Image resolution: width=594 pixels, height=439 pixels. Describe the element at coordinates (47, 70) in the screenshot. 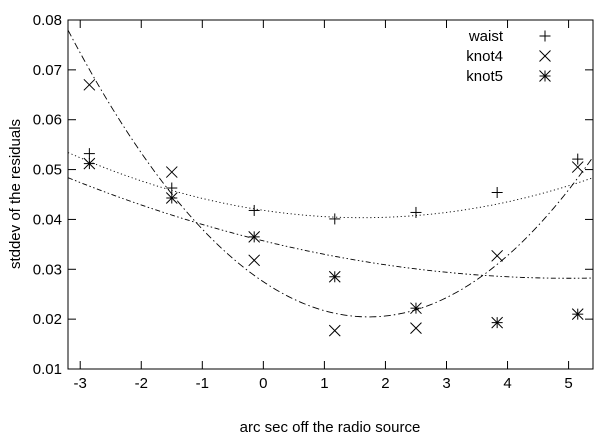

I see `y-tick-label: 0.07` at that location.